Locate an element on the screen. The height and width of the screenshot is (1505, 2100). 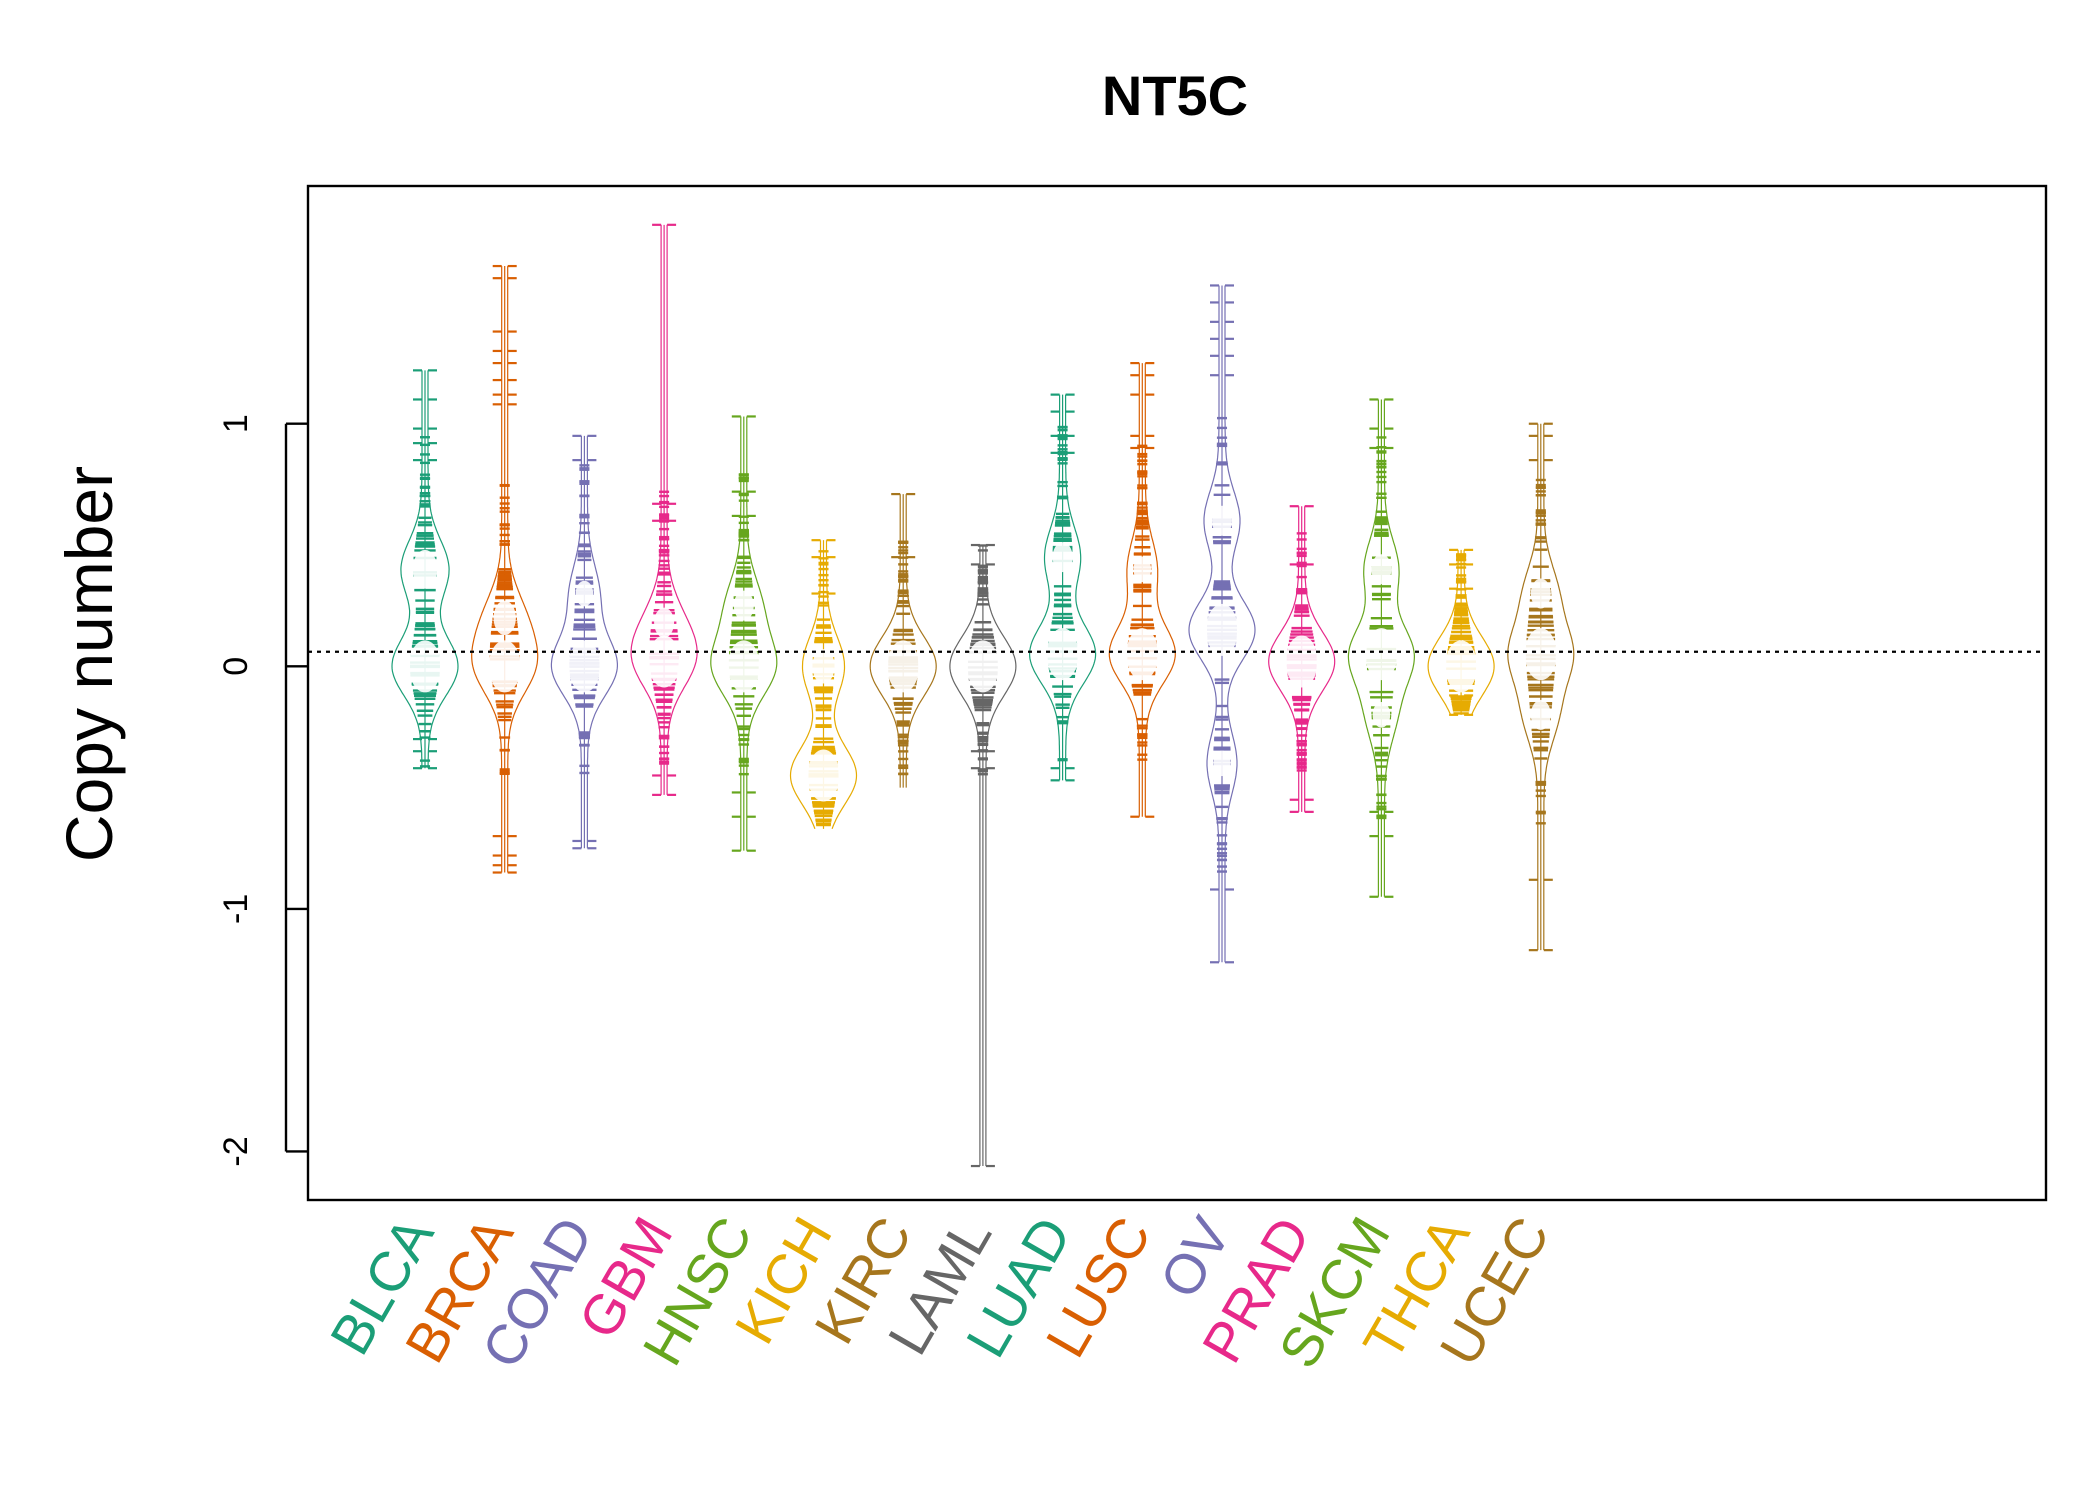
y-tick-label: 0 is located at coordinates (236, 666).